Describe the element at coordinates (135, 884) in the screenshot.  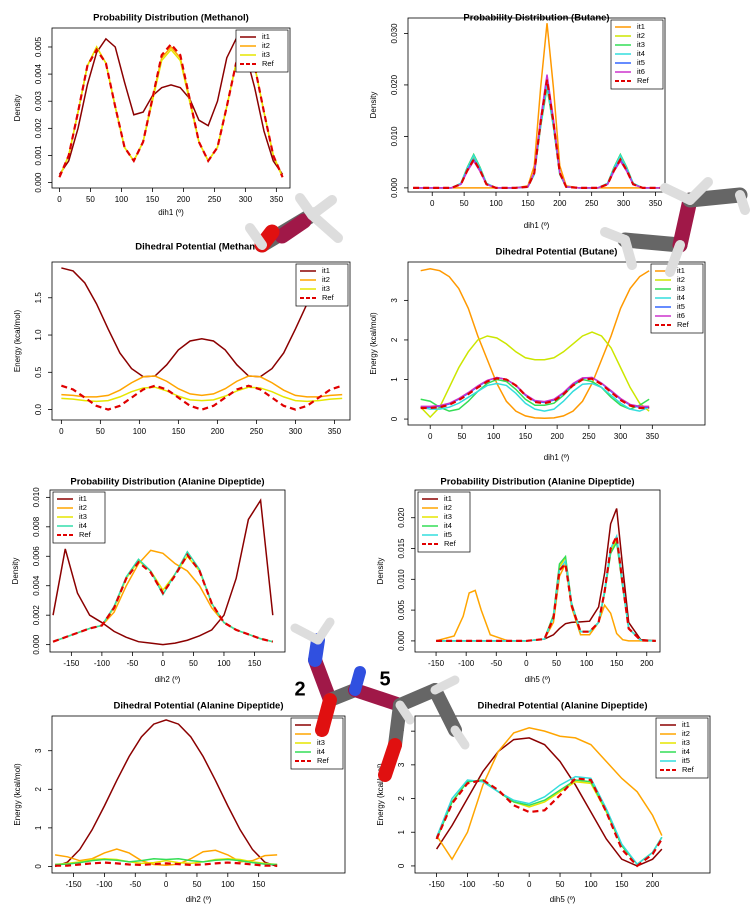
I see `x-tick-label: -50` at that location.